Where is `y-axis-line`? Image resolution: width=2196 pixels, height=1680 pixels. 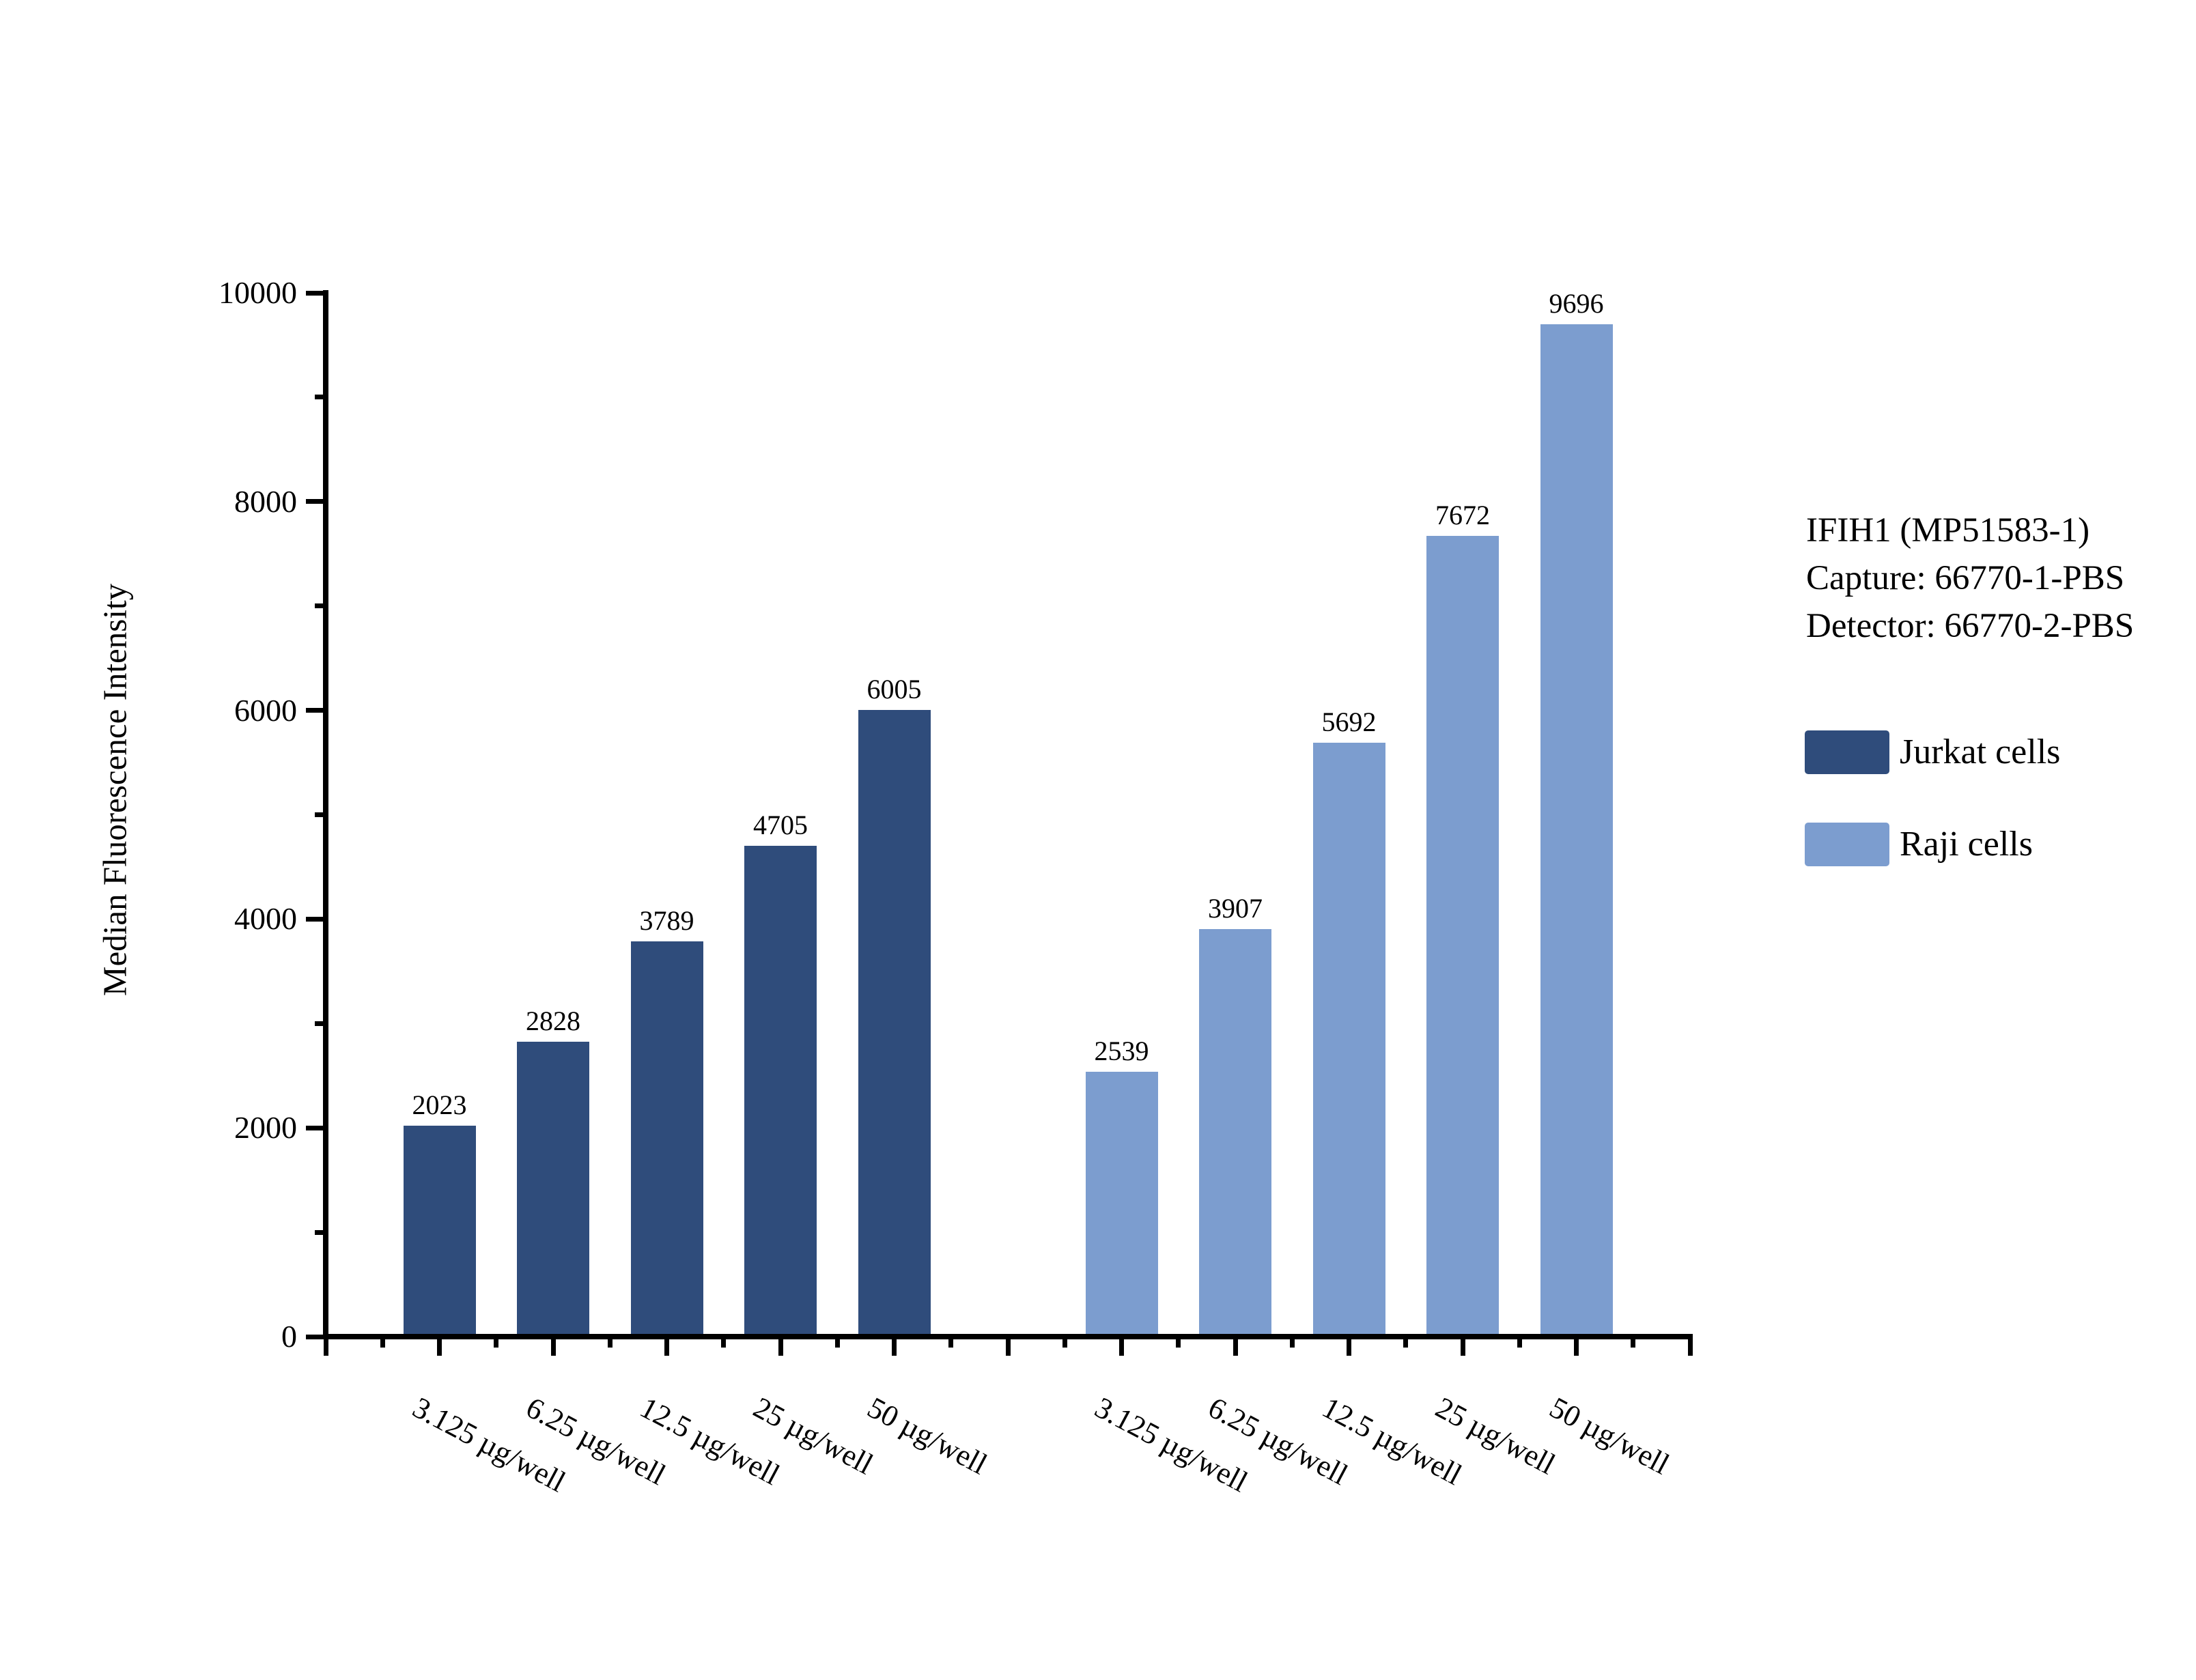
y-axis-line is located at coordinates (326, 814).